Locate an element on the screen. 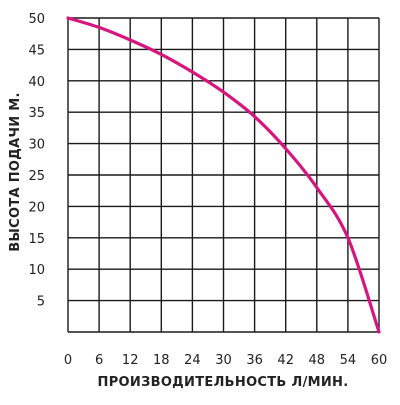 The height and width of the screenshot is (405, 400). x-tick-label: 60 is located at coordinates (379, 360).